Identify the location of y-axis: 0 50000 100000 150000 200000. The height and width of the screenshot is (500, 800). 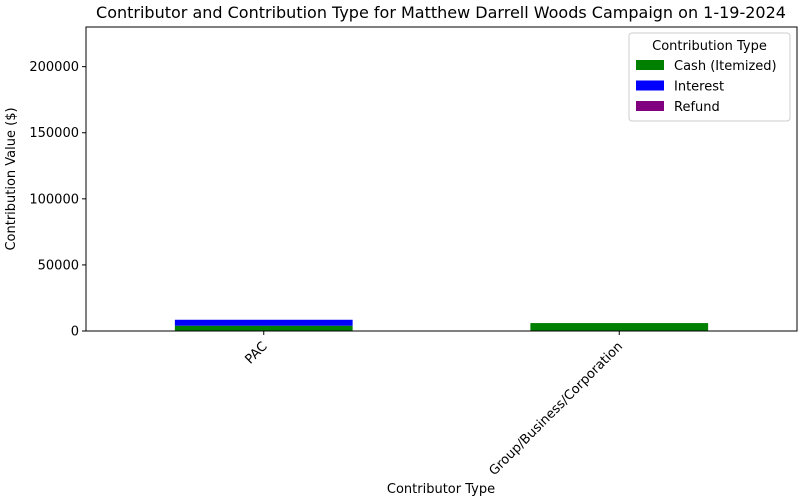
(57, 200).